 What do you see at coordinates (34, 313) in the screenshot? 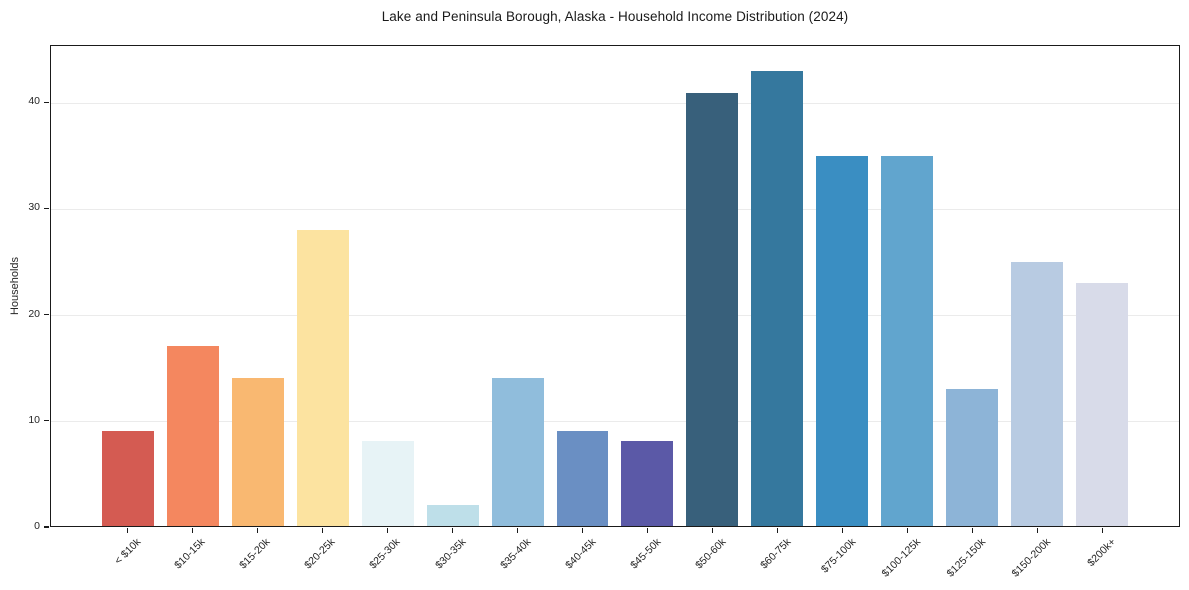
I see `y-tick-label: 20` at bounding box center [34, 313].